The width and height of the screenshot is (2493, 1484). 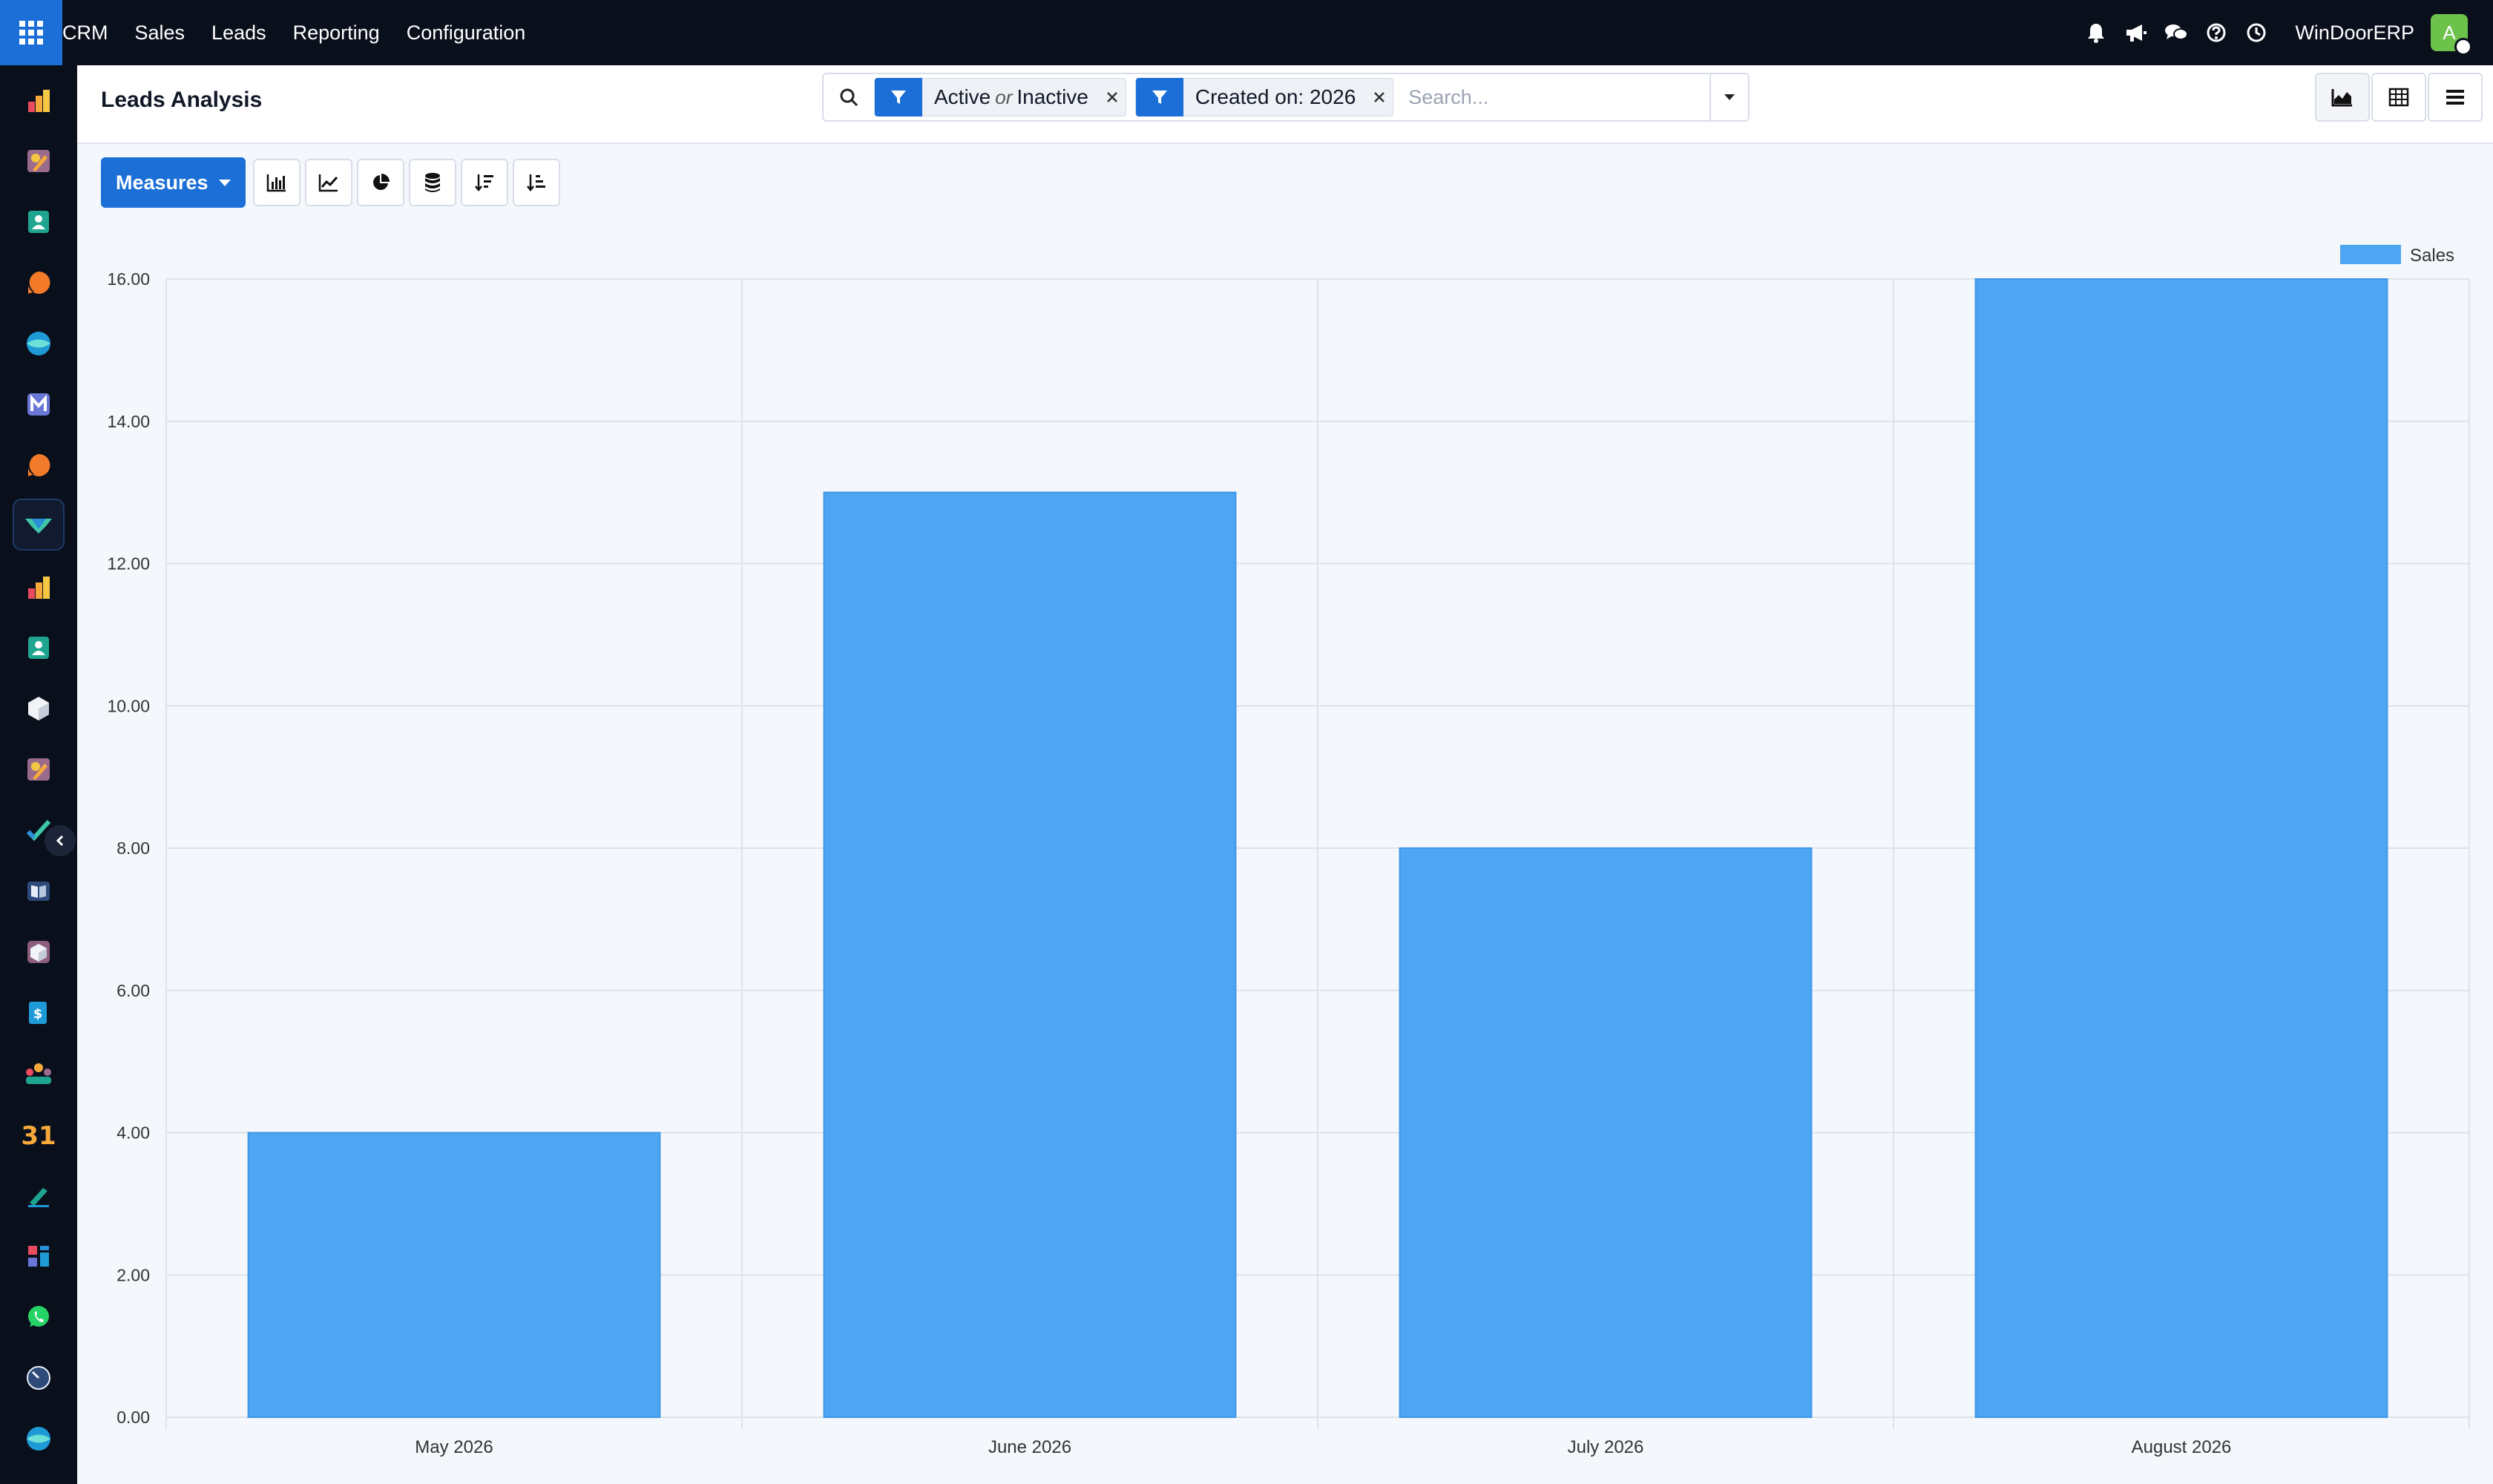 What do you see at coordinates (1555, 97) in the screenshot?
I see `search-input` at bounding box center [1555, 97].